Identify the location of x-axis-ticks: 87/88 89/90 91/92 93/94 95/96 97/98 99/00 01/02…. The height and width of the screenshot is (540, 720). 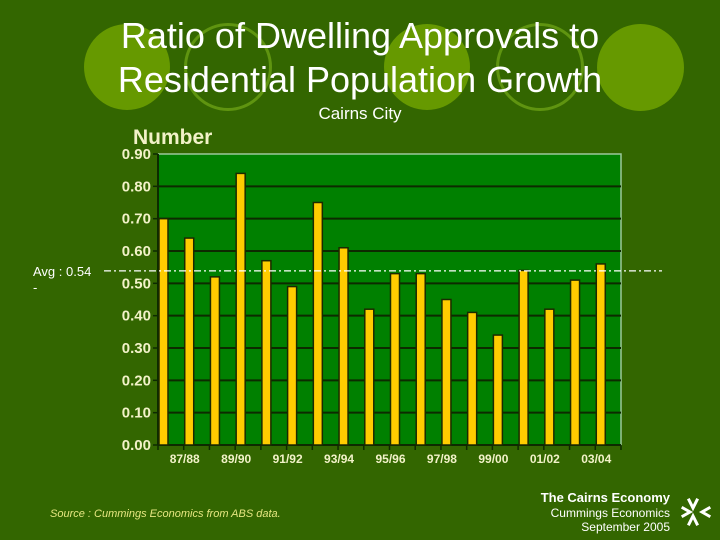
(389, 455).